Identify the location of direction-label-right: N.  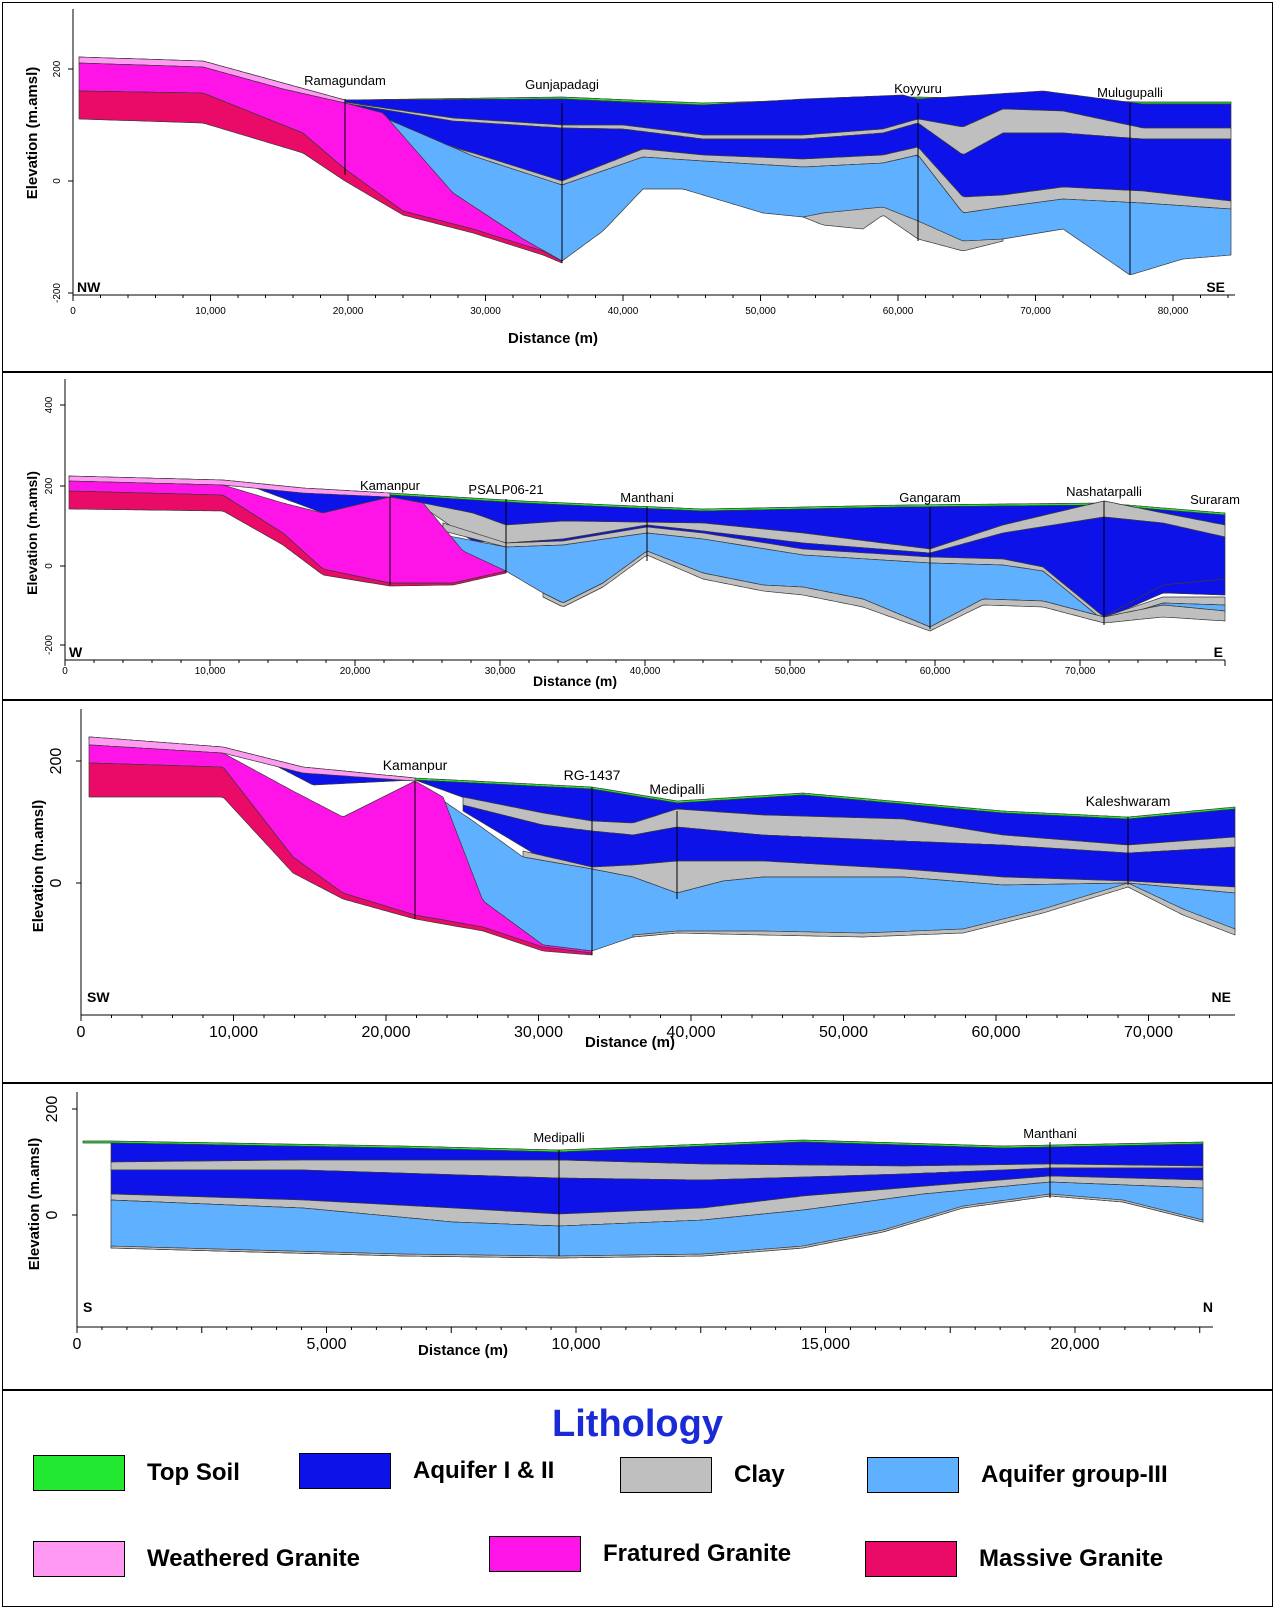
(1208, 1307).